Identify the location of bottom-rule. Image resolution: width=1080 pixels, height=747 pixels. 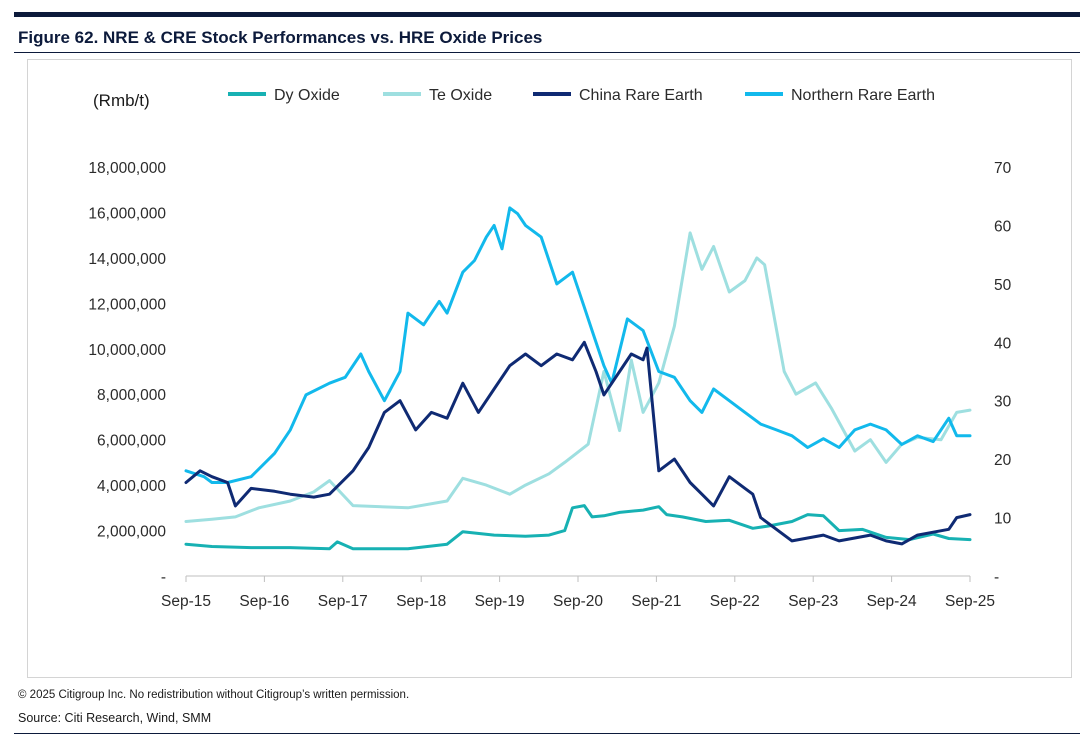
(547, 733).